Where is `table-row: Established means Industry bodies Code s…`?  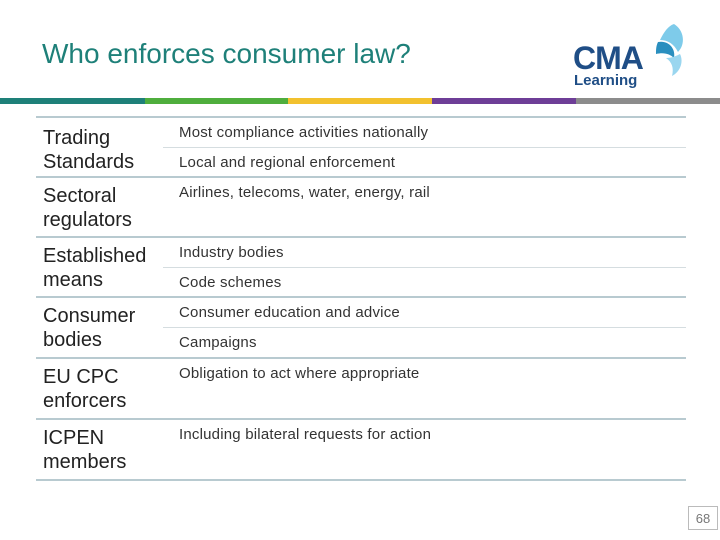 table-row: Established means Industry bodies Code s… is located at coordinates (361, 268).